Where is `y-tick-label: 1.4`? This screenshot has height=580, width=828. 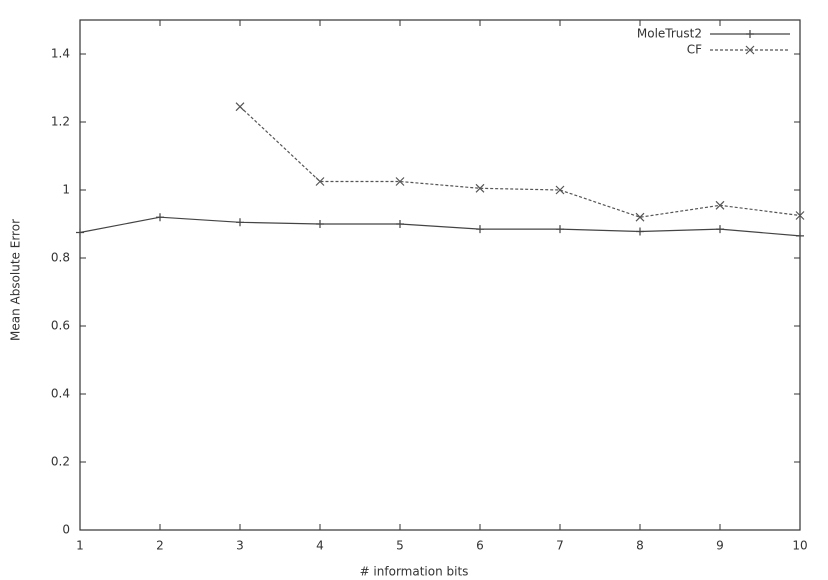 y-tick-label: 1.4 is located at coordinates (60, 54).